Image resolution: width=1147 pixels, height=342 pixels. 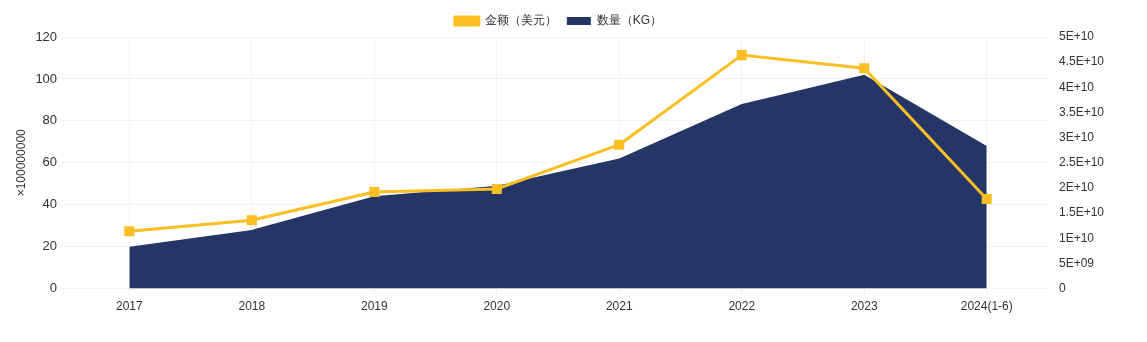 I want to click on y-tick-label: 100, so click(x=46, y=78).